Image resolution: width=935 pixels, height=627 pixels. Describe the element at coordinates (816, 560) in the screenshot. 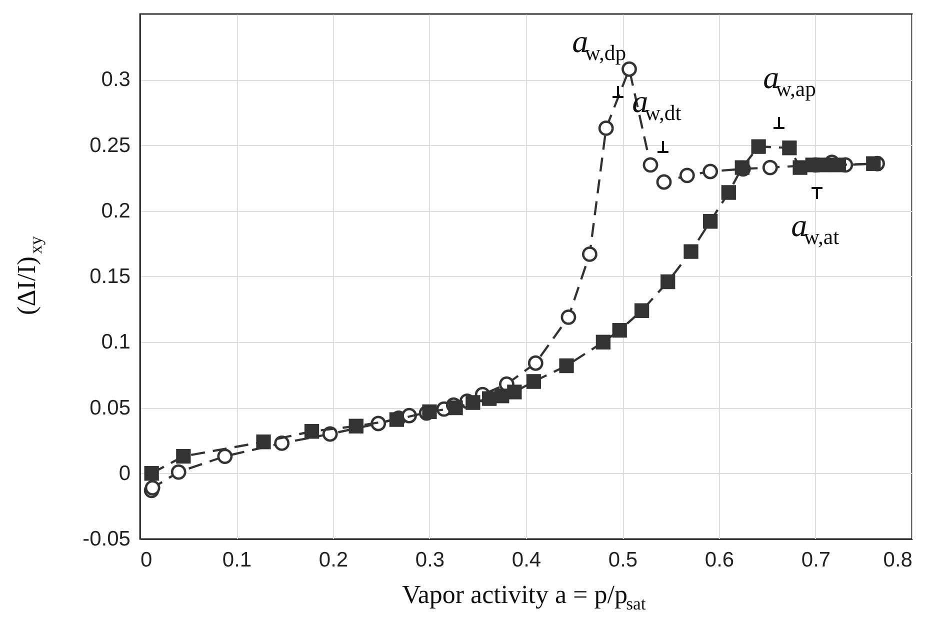

I see `x-tick-label: 0.7` at that location.